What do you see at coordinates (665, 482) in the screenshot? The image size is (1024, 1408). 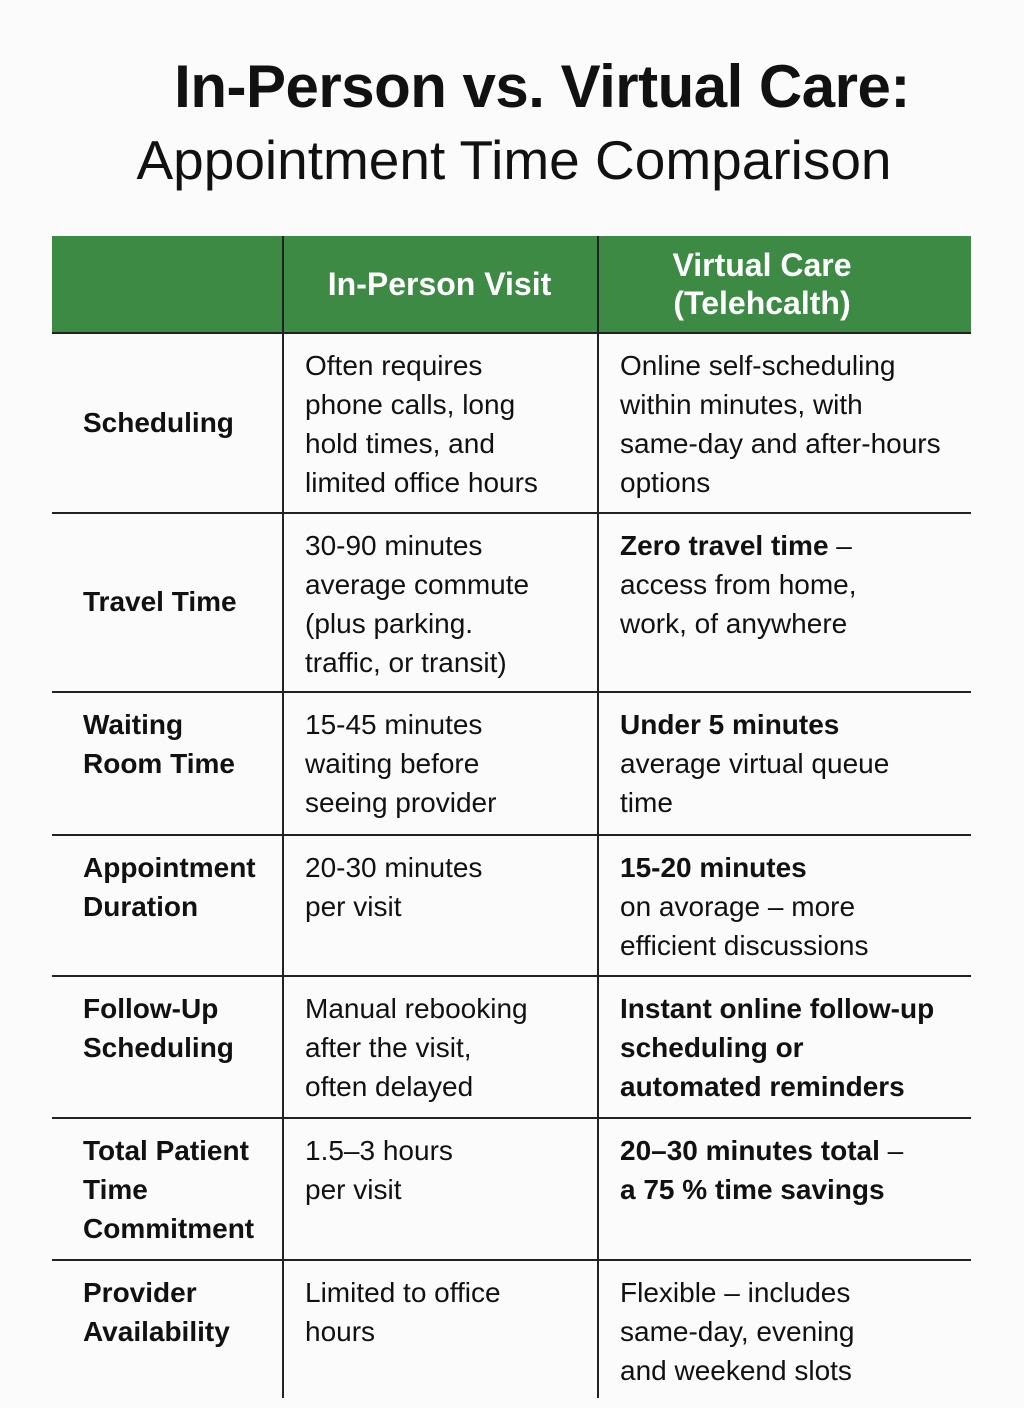 I see `text: options` at bounding box center [665, 482].